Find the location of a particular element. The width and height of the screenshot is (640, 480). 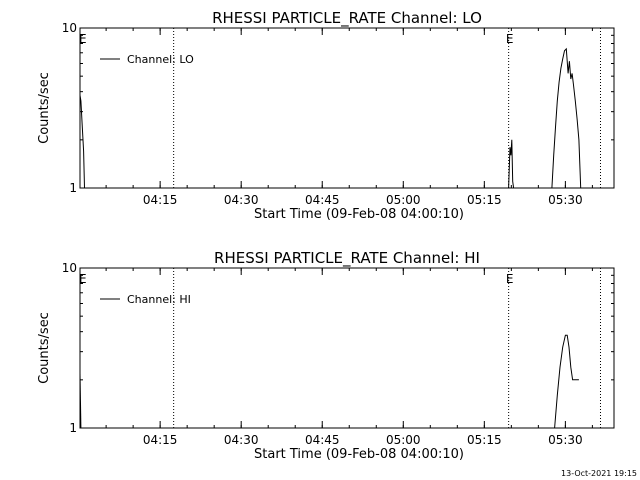

timestamp: 13-Oct-2021 19:15 is located at coordinates (599, 473).